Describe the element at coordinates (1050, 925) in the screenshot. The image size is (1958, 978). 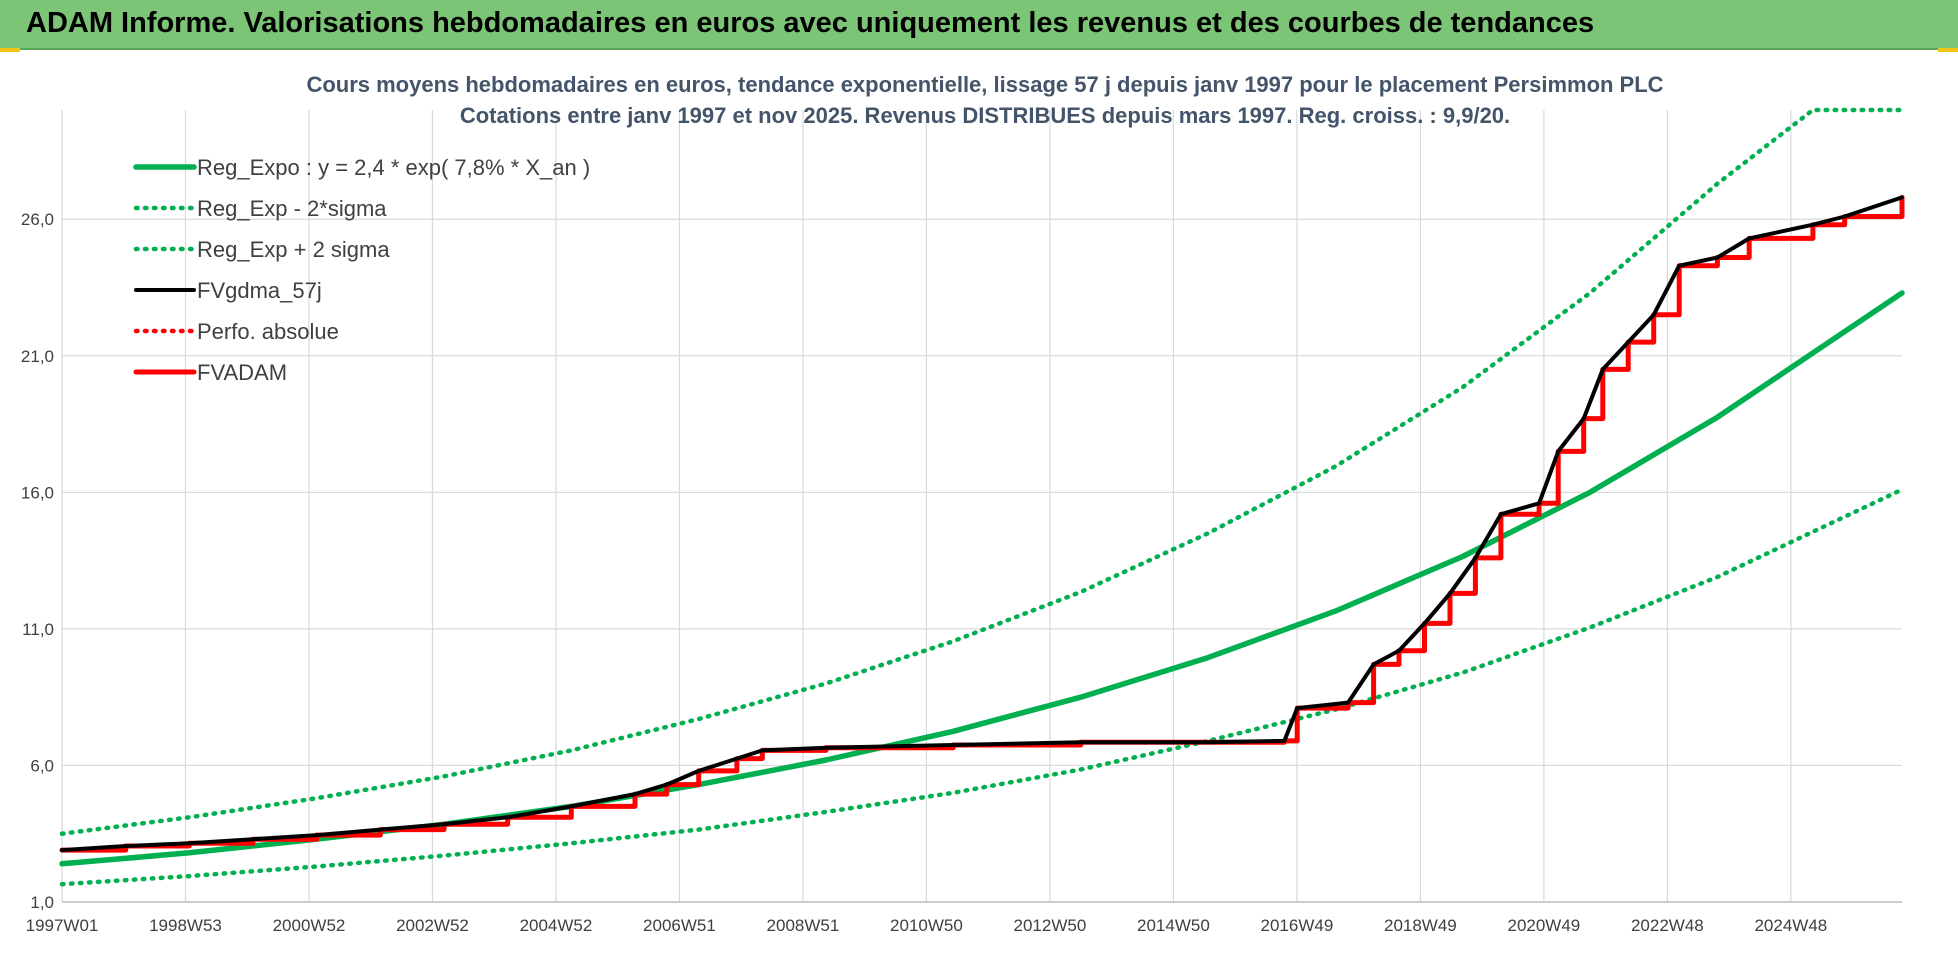
I see `x-tick-label: 2012W50` at that location.